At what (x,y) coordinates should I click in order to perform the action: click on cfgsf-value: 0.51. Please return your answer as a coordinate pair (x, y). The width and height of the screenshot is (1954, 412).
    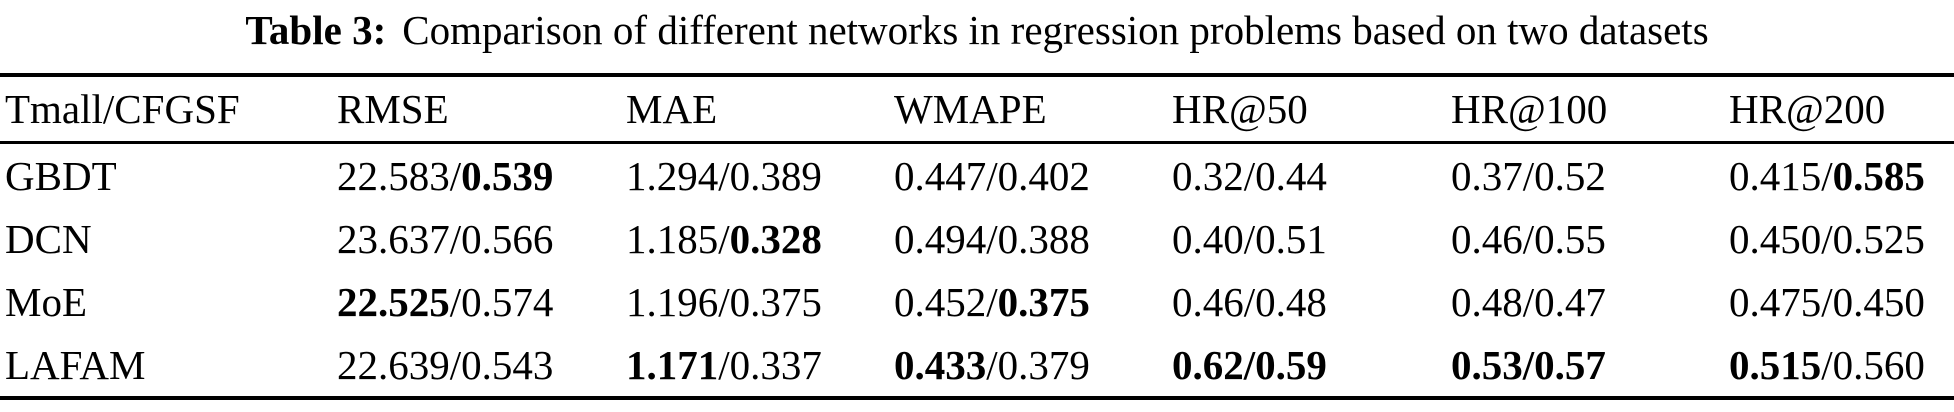
    Looking at the image, I should click on (1291, 238).